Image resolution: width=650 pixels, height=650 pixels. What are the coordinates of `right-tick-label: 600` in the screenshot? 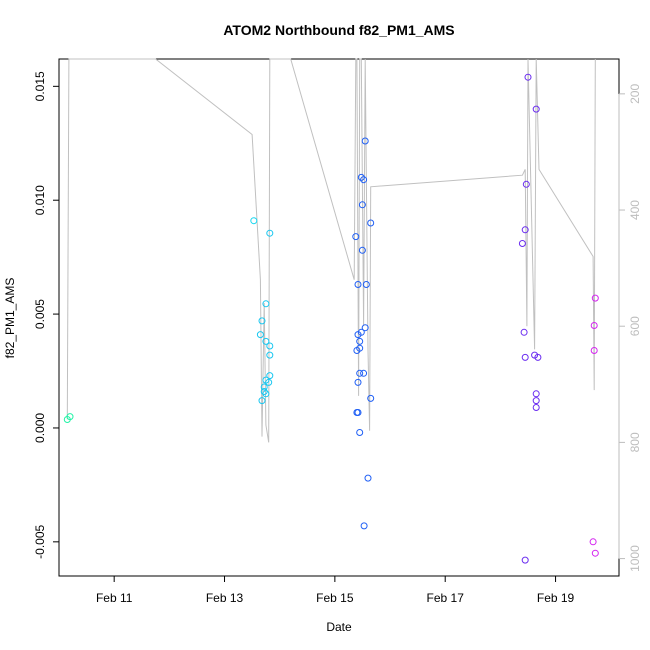 It's located at (635, 326).